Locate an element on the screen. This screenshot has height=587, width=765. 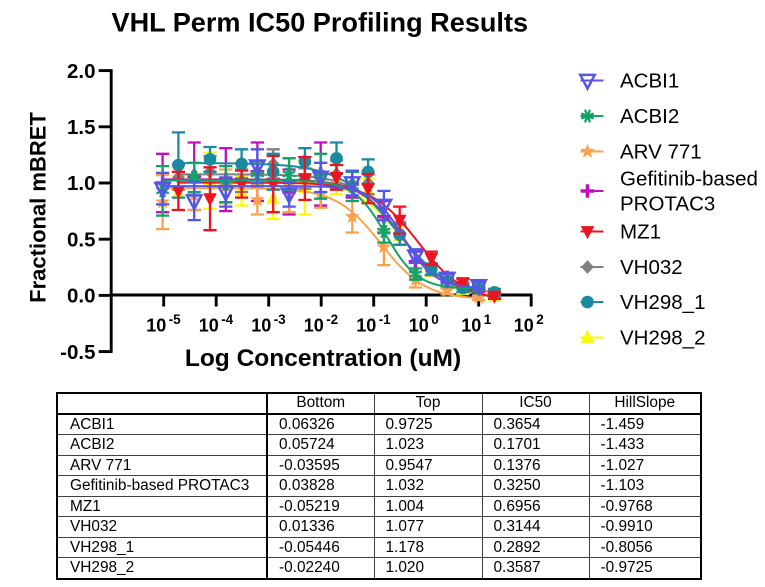
svg-text: ACBI2 is located at coordinates (649, 116).